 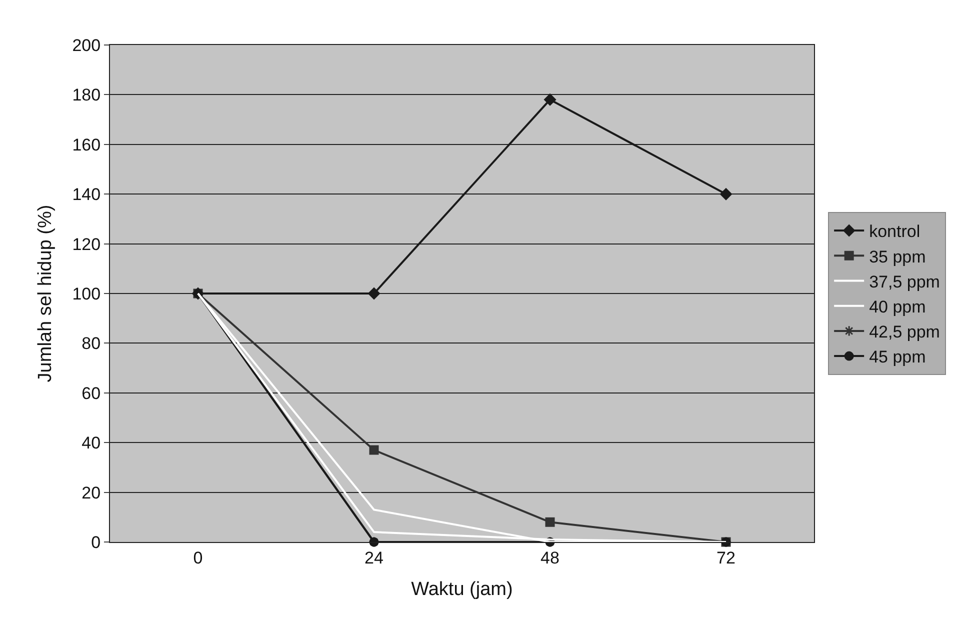 What do you see at coordinates (897, 357) in the screenshot?
I see `legend-label: 45 ppm` at bounding box center [897, 357].